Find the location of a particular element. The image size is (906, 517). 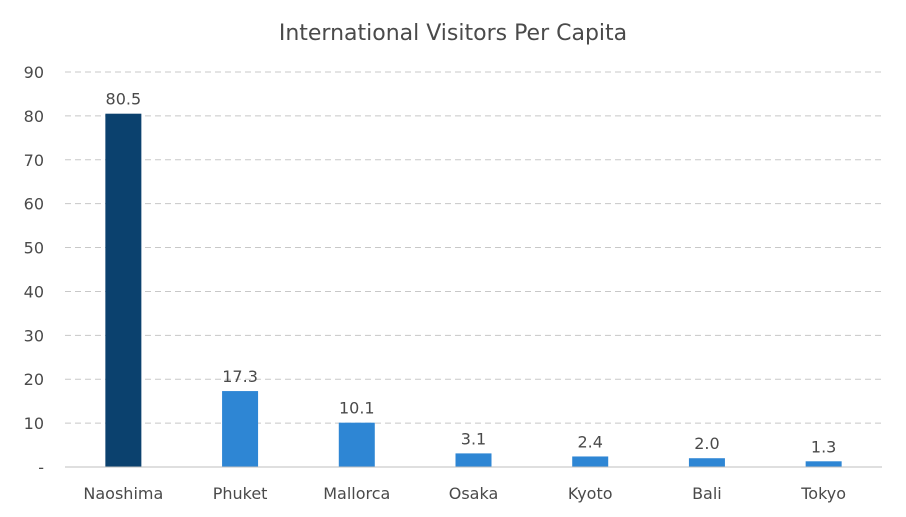

y-tick-label: - is located at coordinates (41, 467).